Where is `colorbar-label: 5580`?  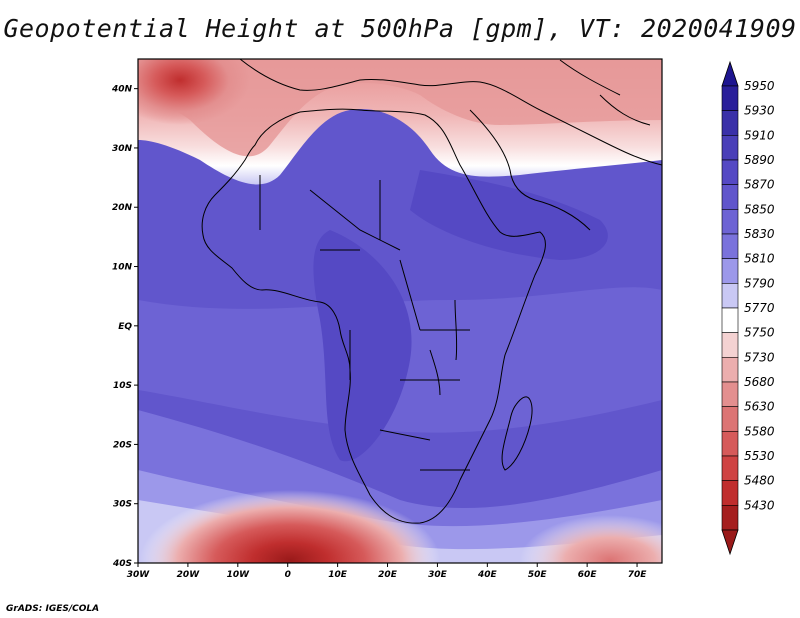 colorbar-label: 5580 is located at coordinates (759, 431).